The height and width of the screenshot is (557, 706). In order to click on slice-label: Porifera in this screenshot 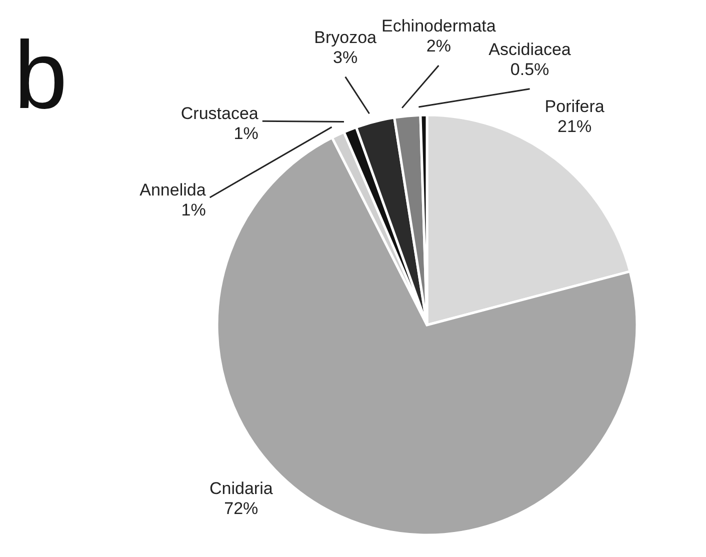, I will do `click(574, 106)`.